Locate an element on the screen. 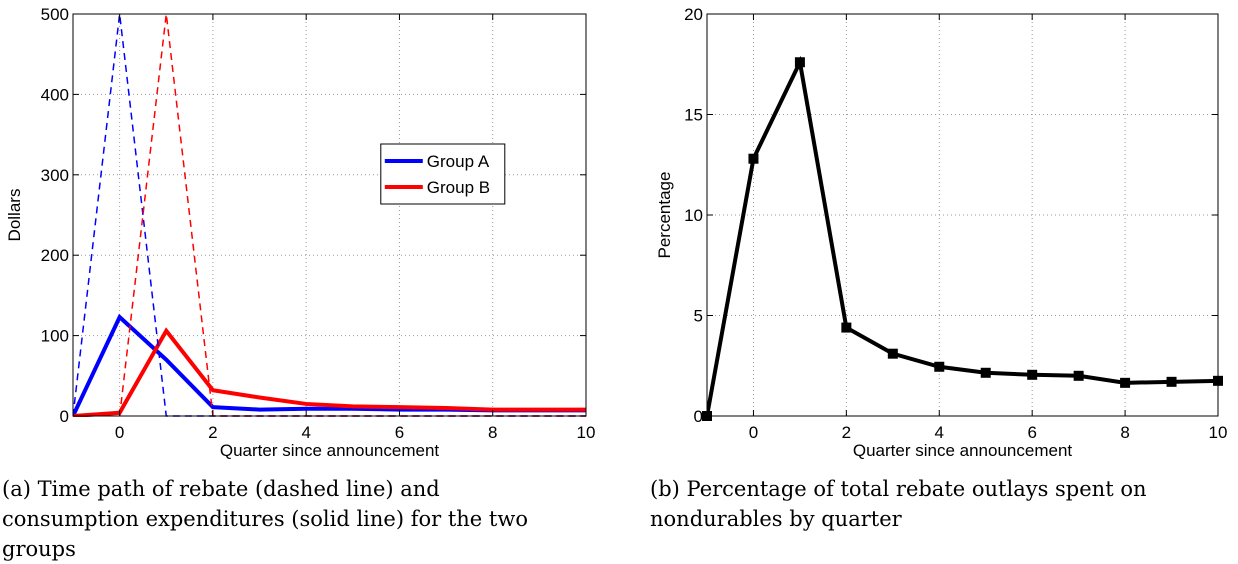  y-tick-label: 20 is located at coordinates (693, 14).